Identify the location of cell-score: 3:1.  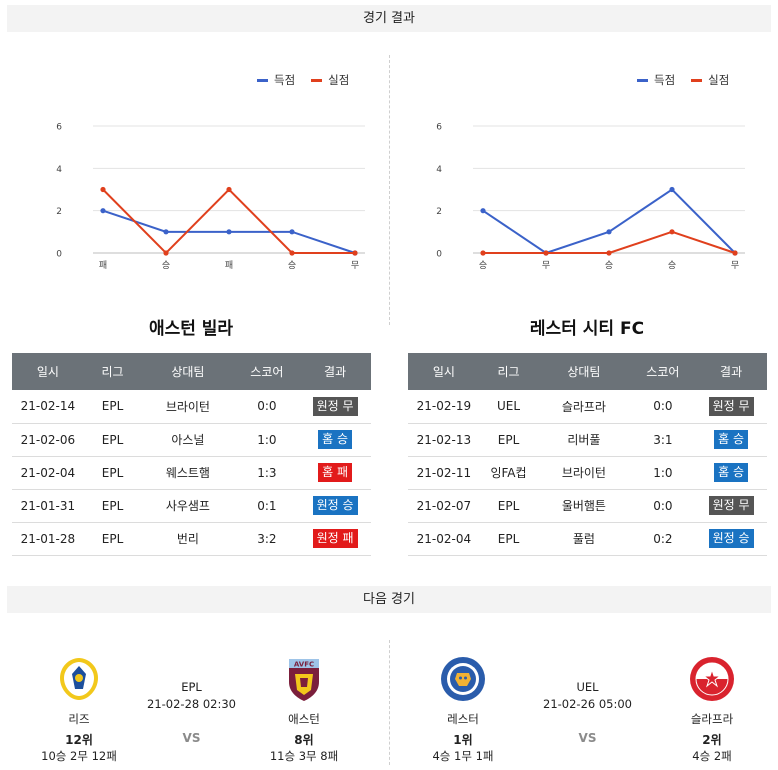
(663, 440).